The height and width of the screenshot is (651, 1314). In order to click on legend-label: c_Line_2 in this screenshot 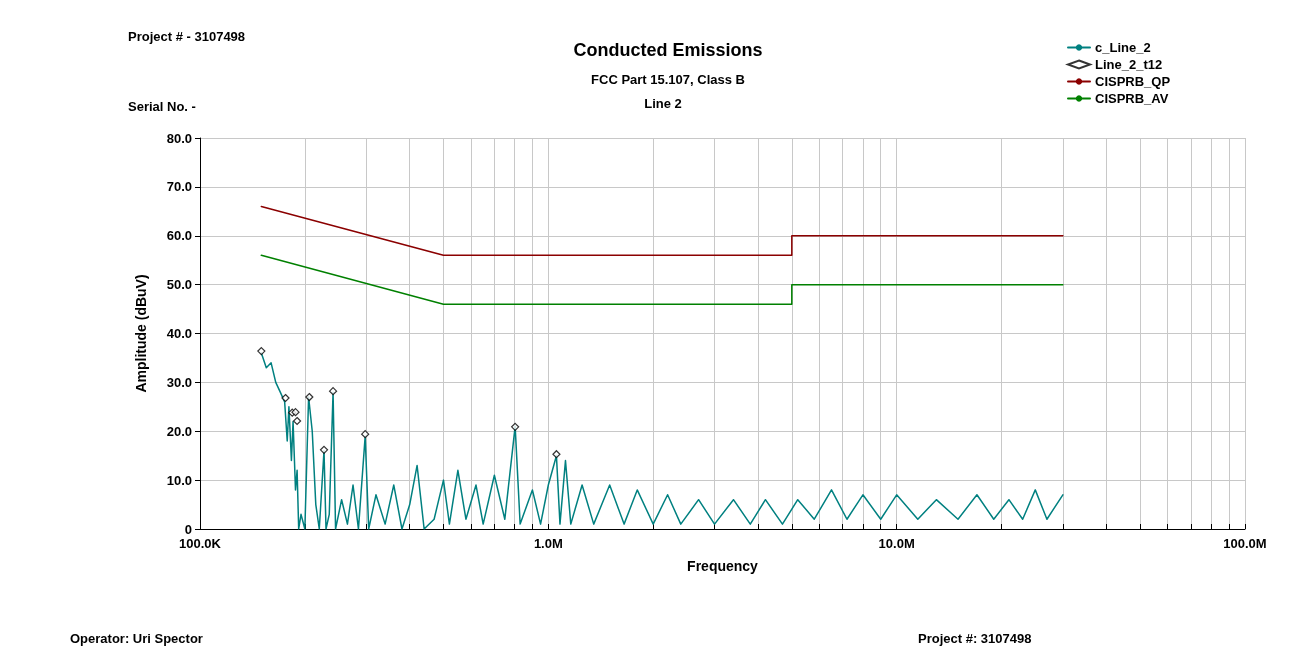, I will do `click(1123, 47)`.